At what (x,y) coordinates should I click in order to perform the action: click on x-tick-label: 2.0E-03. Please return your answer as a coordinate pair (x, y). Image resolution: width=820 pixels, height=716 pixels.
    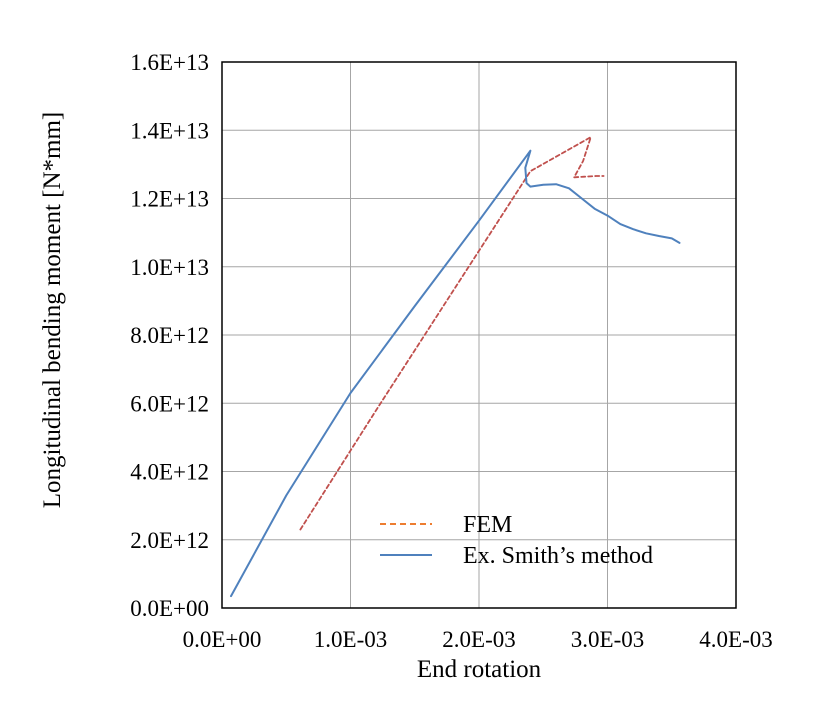
    Looking at the image, I should click on (478, 639).